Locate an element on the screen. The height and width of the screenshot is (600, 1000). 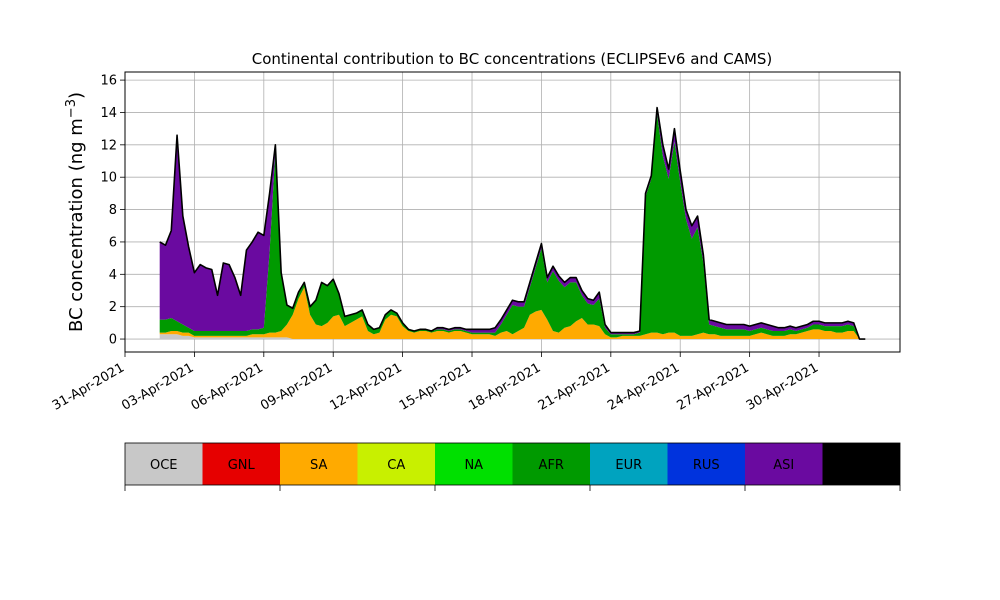
colorbar-legend: OCE GNL SA CA NA AFR EUR RUS ASI AUS is located at coordinates (512, 466).